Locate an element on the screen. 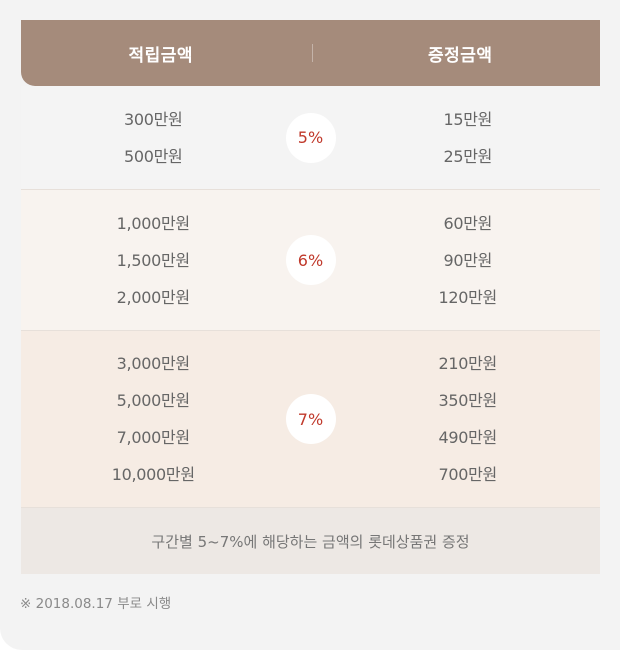 The width and height of the screenshot is (620, 650). deposit-amount: 5,000만원 is located at coordinates (153, 400).